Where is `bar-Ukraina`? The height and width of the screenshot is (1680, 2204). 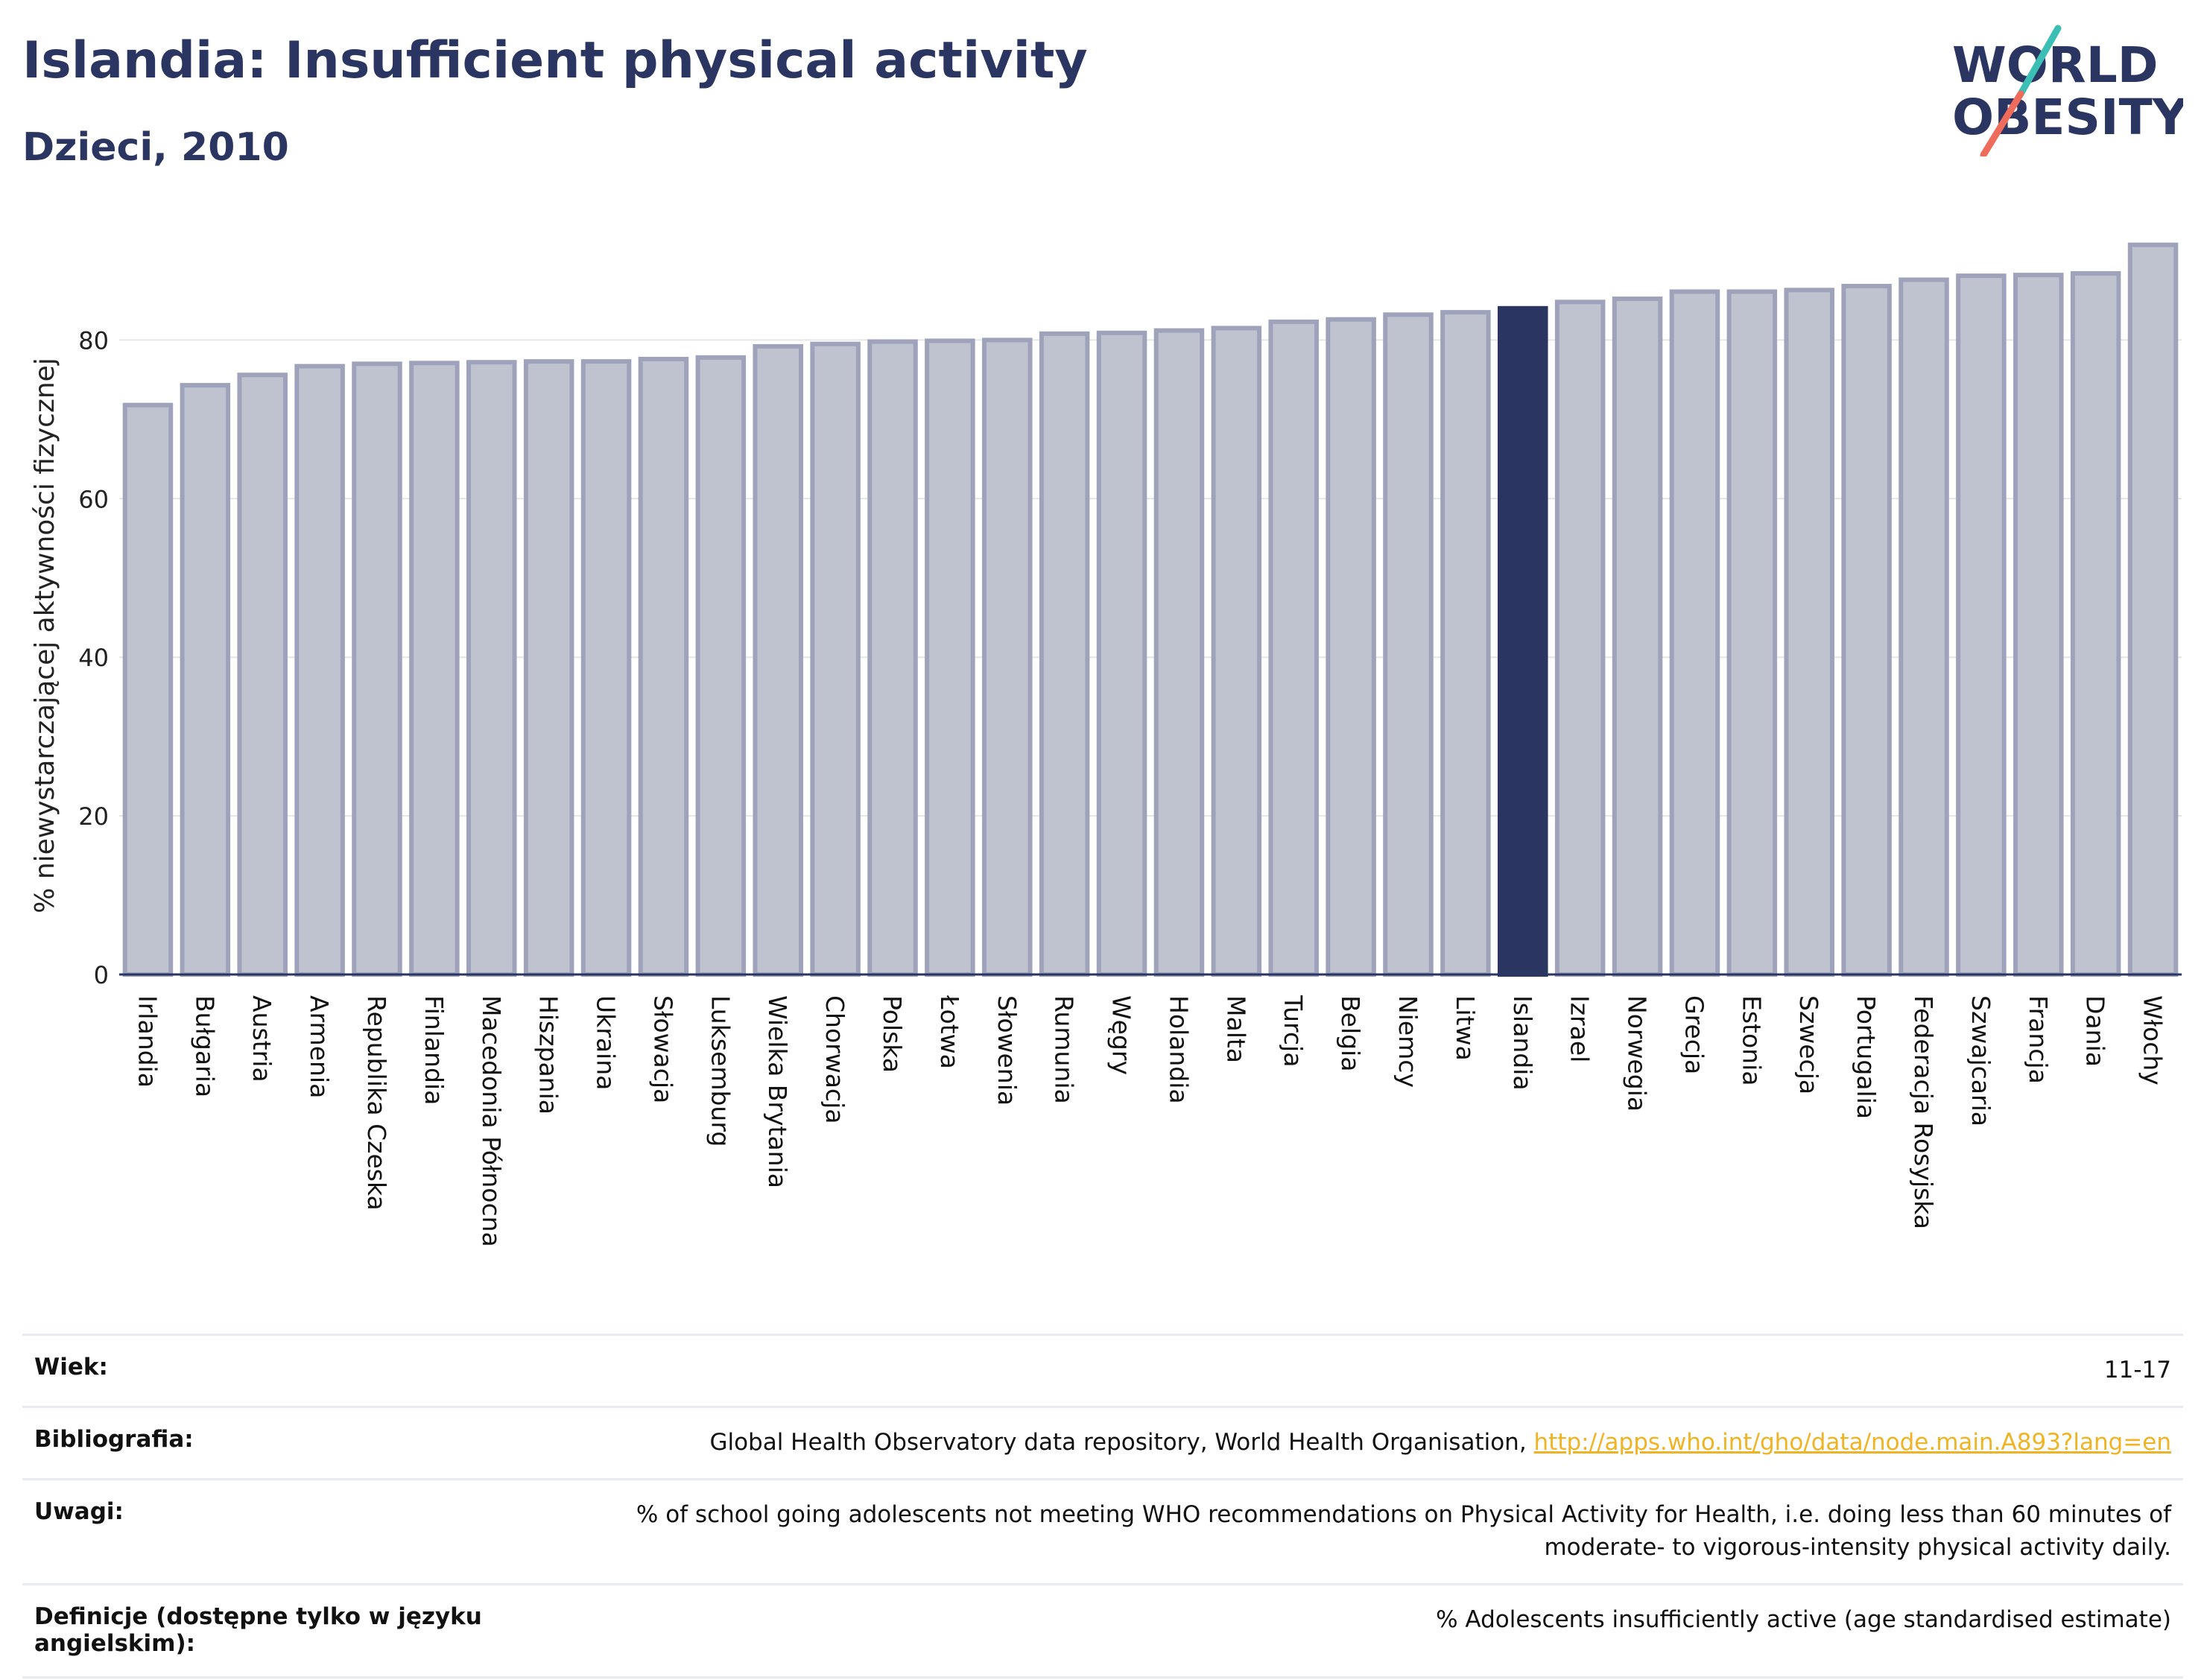
bar-Ukraina is located at coordinates (606, 668).